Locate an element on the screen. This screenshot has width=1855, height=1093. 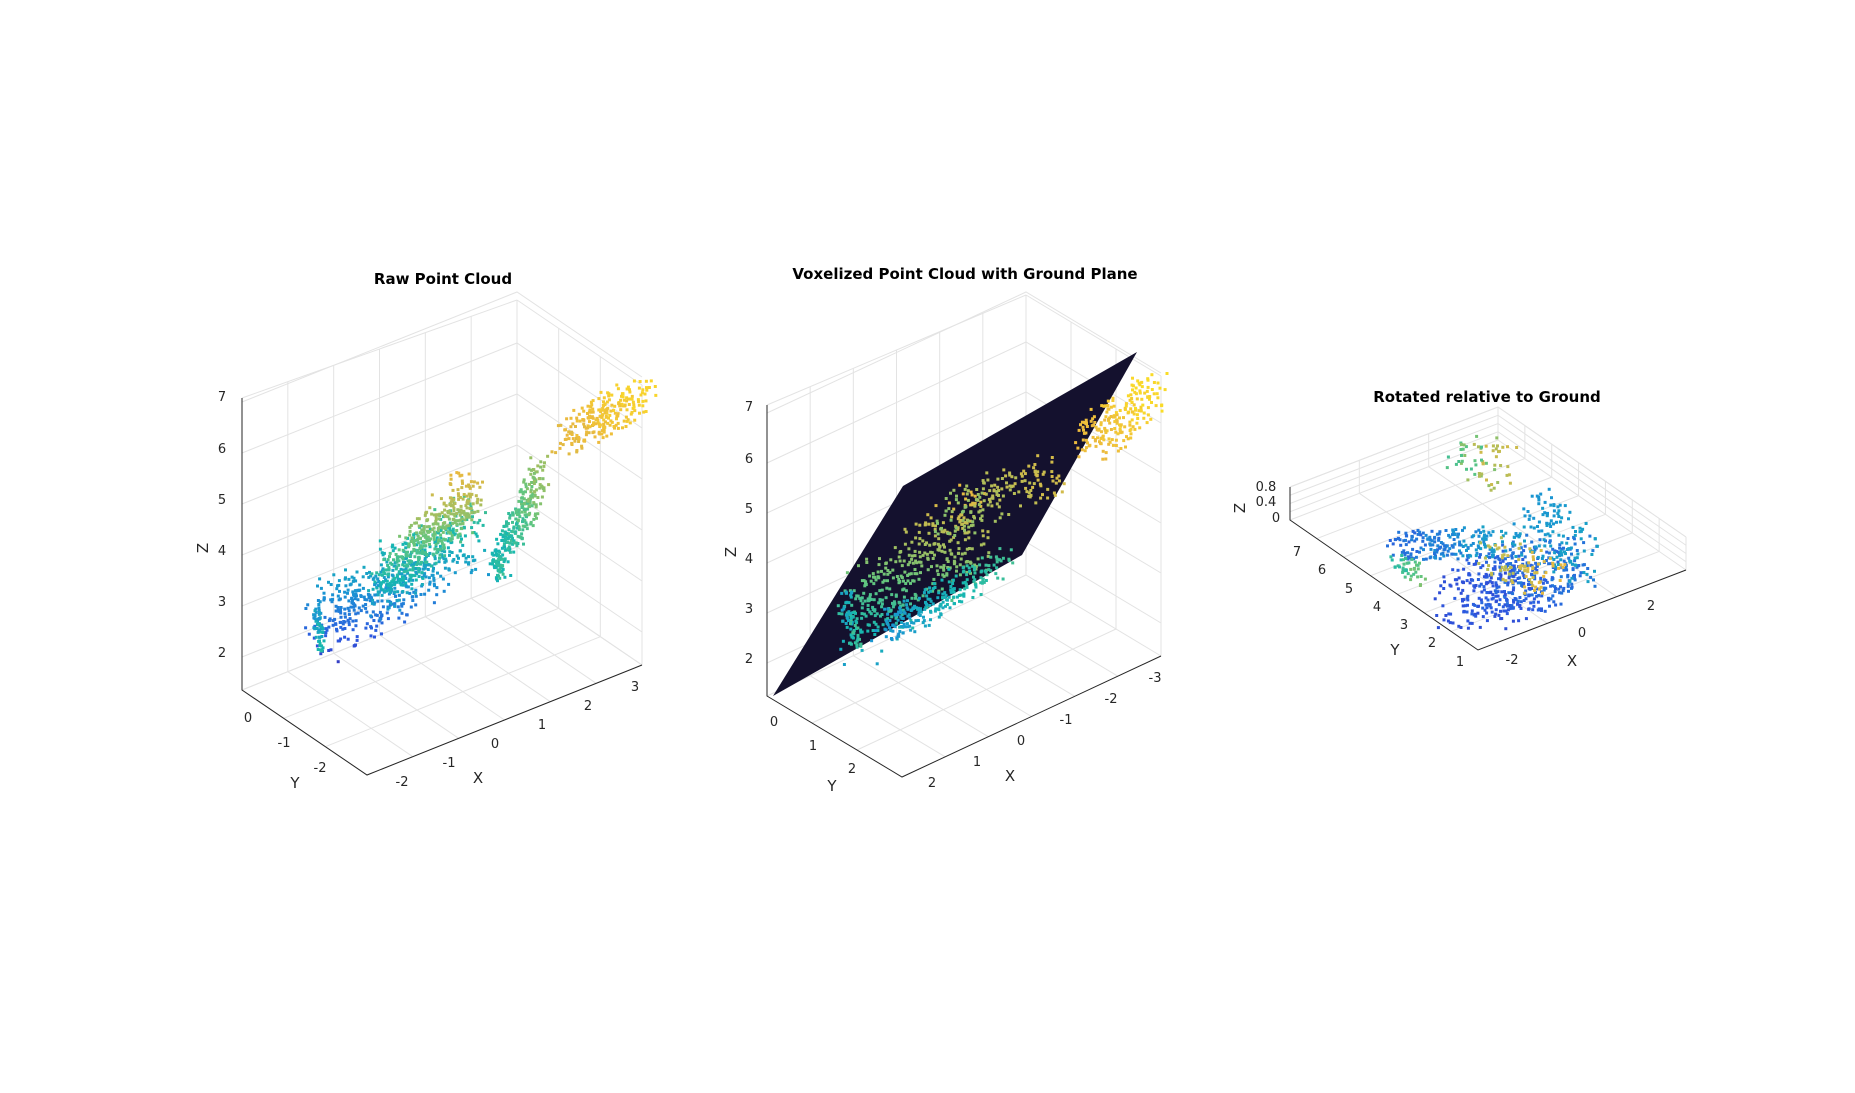
z-tick-label: 4 is located at coordinates (222, 551).